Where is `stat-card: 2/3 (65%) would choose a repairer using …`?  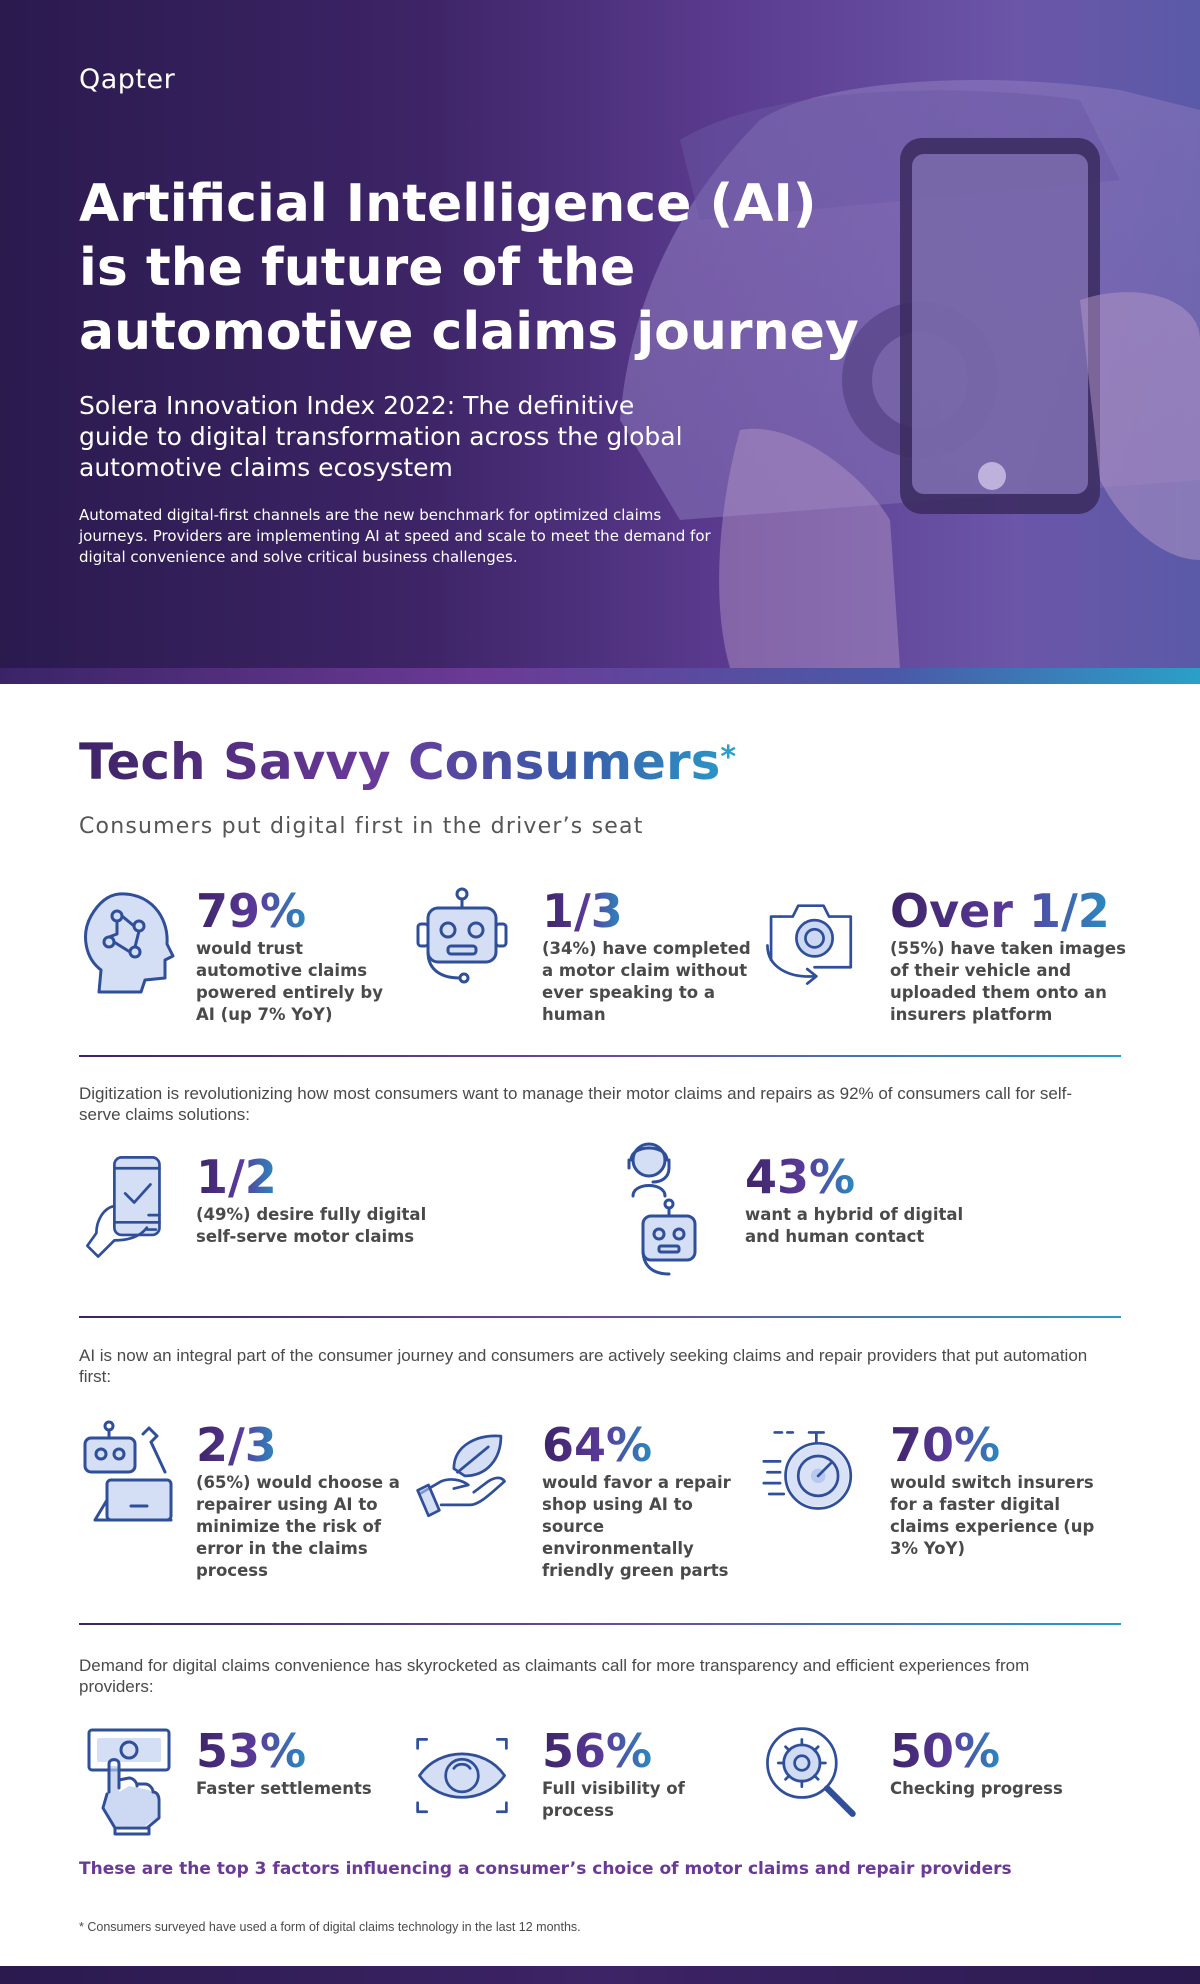 stat-card: 2/3 (65%) would choose a repairer using … is located at coordinates (249, 1510).